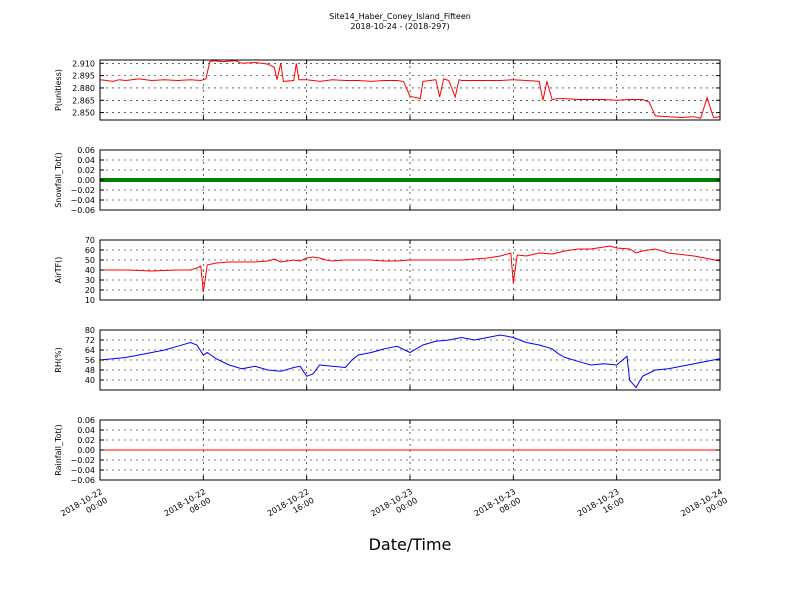  I want to click on pressure-series-line, so click(410, 90).